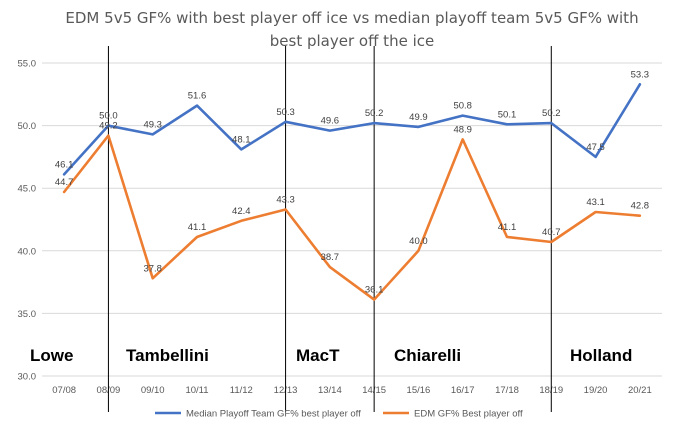  What do you see at coordinates (418, 241) in the screenshot?
I see `data-label-edm: 40.0` at bounding box center [418, 241].